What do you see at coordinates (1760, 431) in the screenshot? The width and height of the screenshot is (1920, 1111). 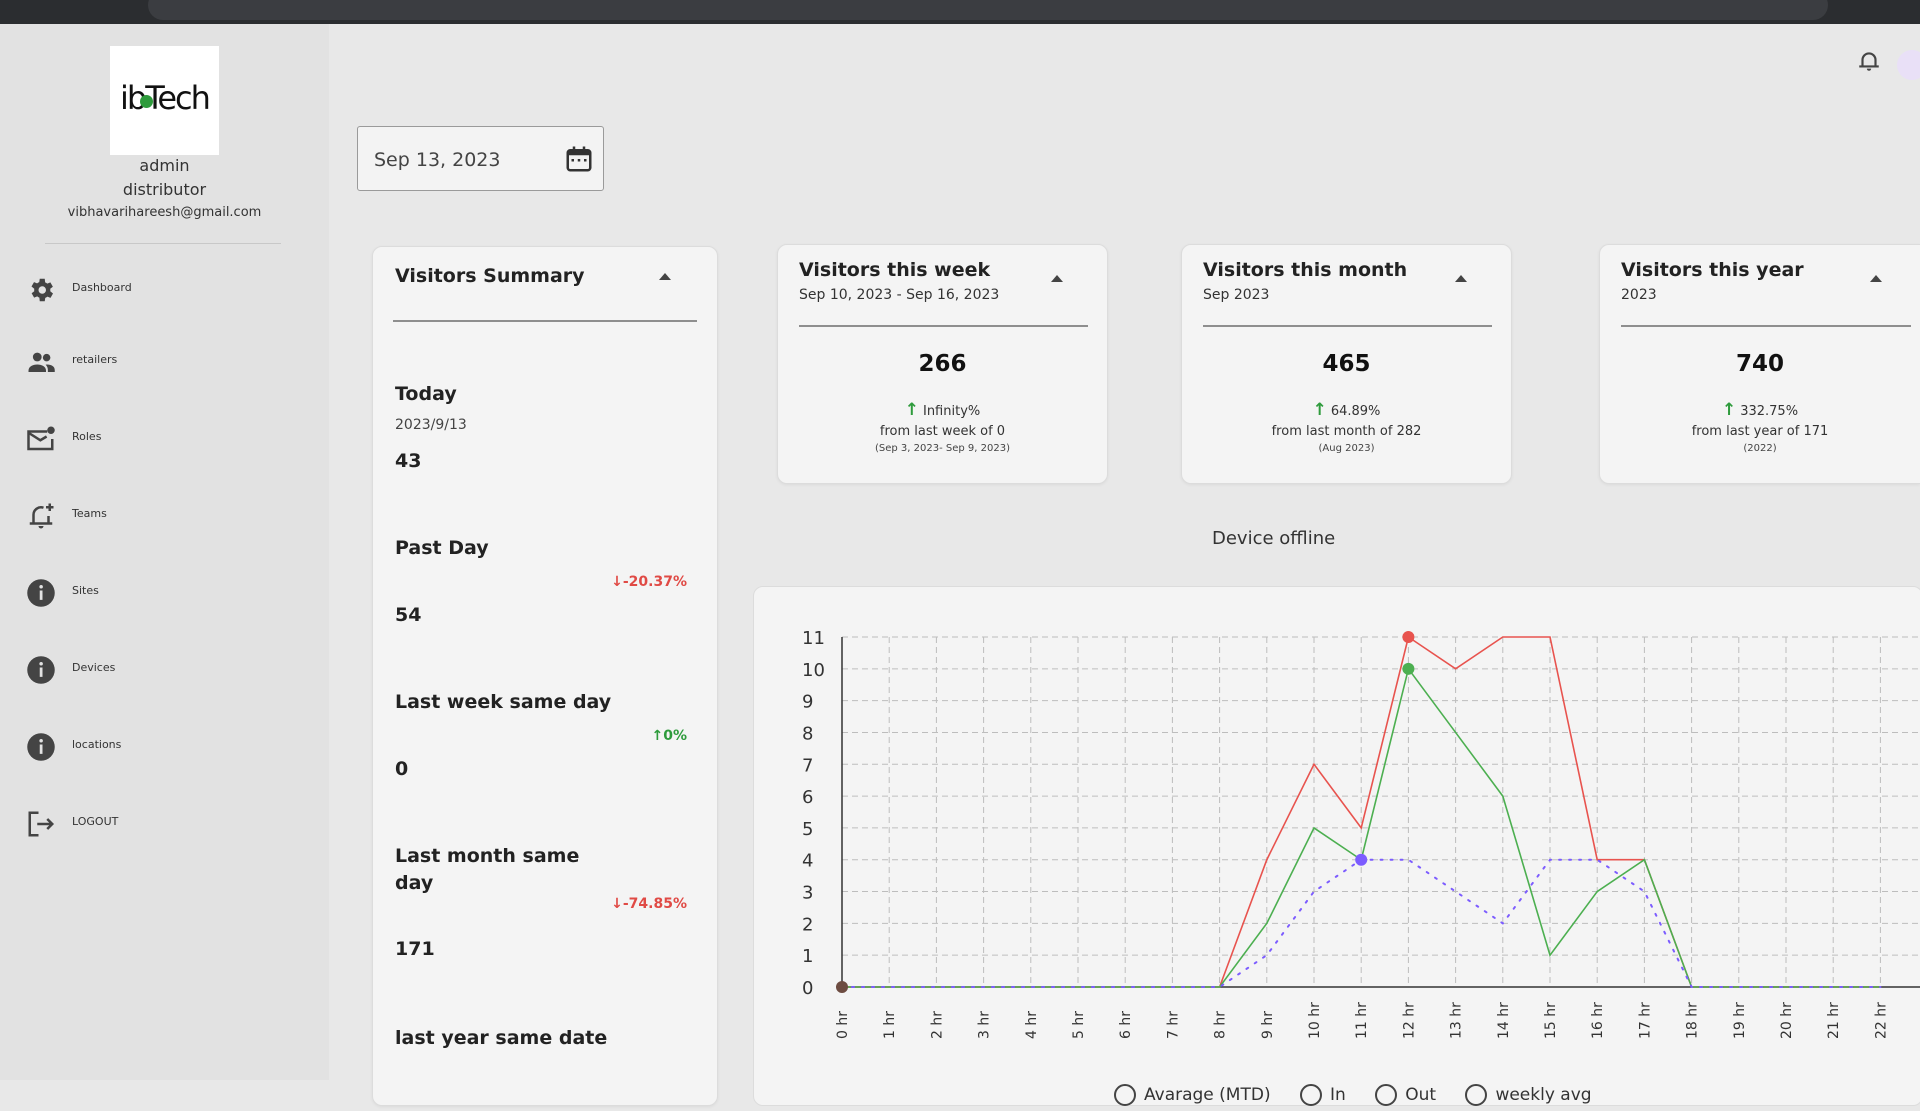 I see `year-from: from last year of 171` at bounding box center [1760, 431].